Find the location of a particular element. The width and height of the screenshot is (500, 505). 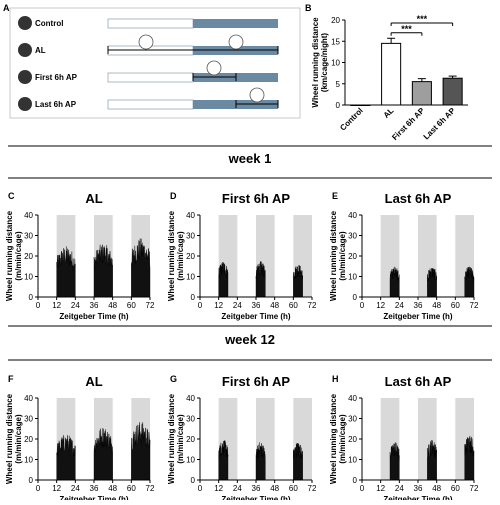

schedule-row-control: Control is located at coordinates (148, 23).